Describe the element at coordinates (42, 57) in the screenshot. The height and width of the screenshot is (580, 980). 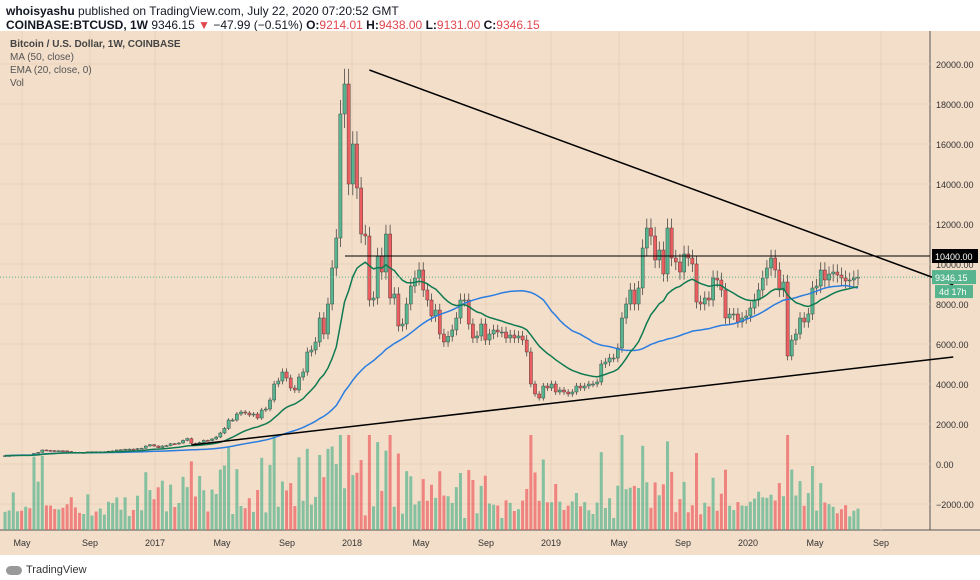
I see `legend-ma: MA (50, close)` at that location.